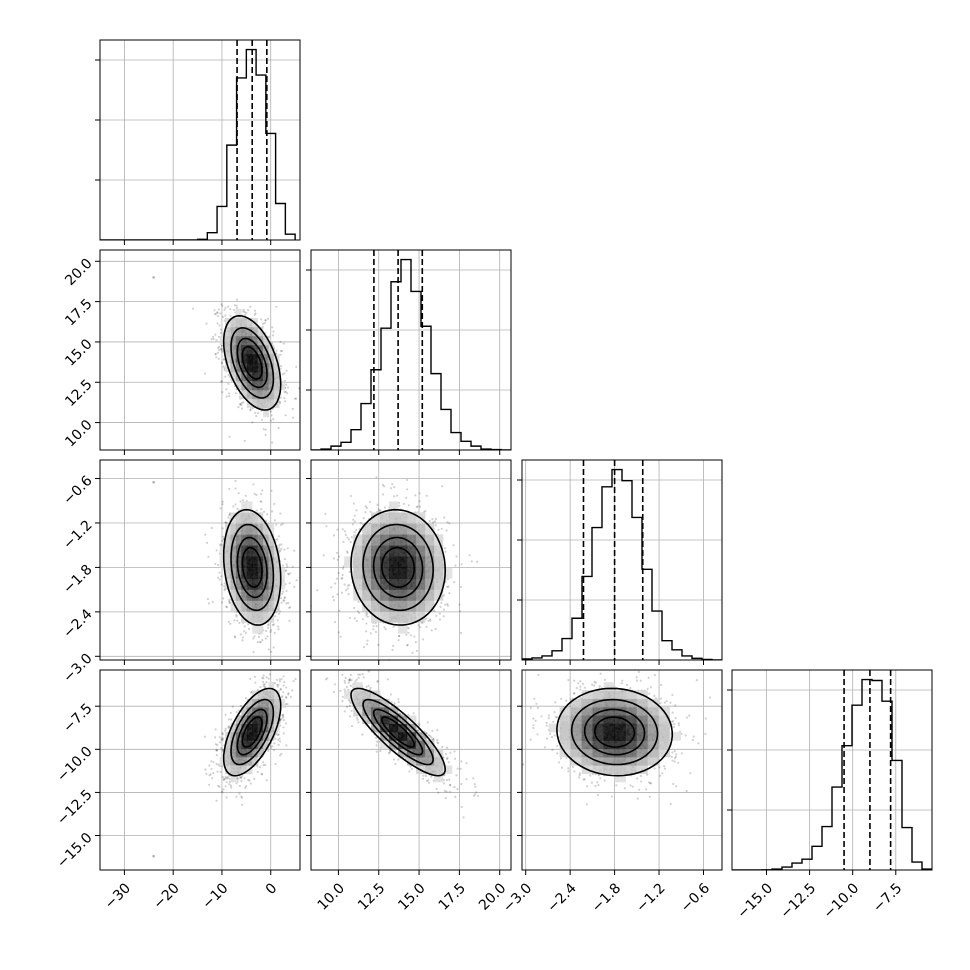  I want to click on panel-frame, so click(200, 140).